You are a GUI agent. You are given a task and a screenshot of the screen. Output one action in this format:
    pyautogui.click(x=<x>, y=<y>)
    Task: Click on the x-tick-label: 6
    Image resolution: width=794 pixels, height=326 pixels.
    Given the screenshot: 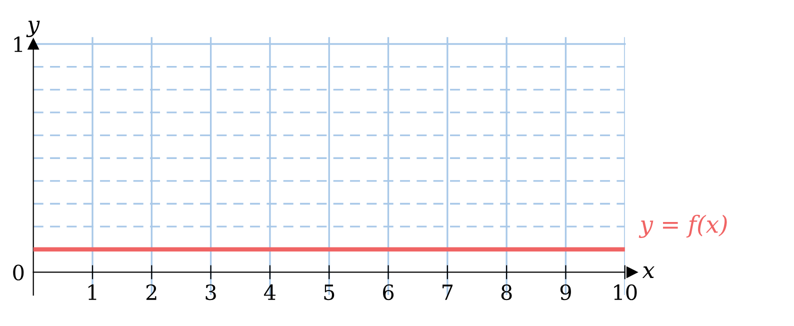 What is the action you would take?
    pyautogui.click(x=388, y=292)
    